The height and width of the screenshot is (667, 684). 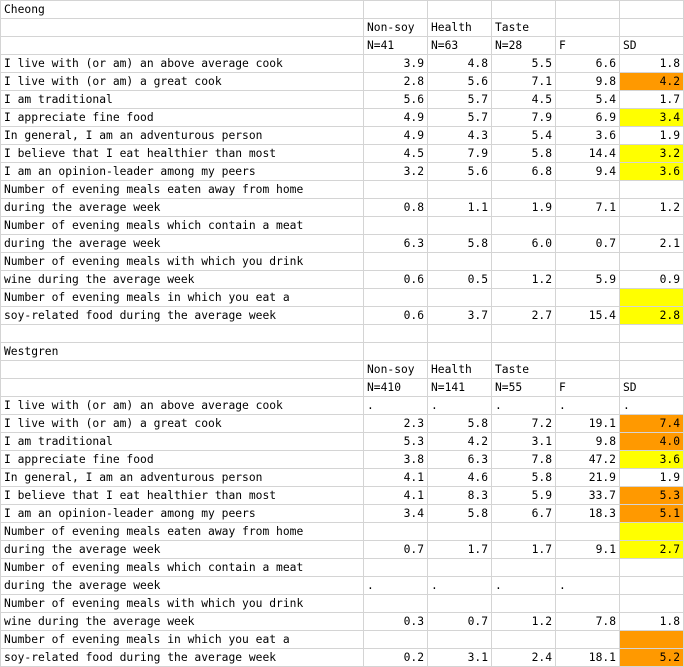 What do you see at coordinates (523, 171) in the screenshot?
I see `value-cell: 6.8` at bounding box center [523, 171].